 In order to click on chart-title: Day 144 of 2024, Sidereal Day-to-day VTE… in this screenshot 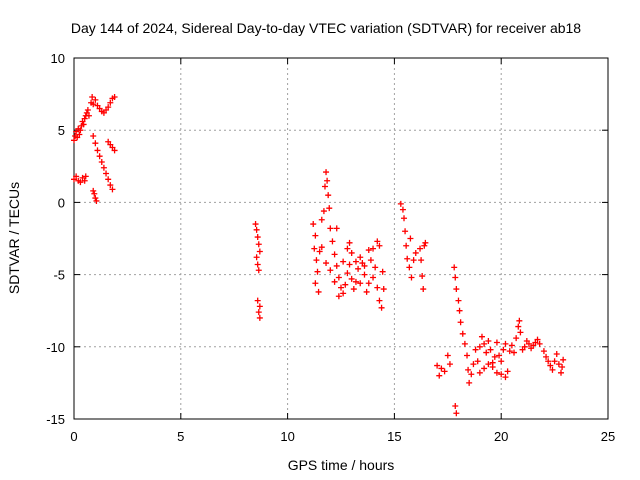, I will do `click(326, 28)`.